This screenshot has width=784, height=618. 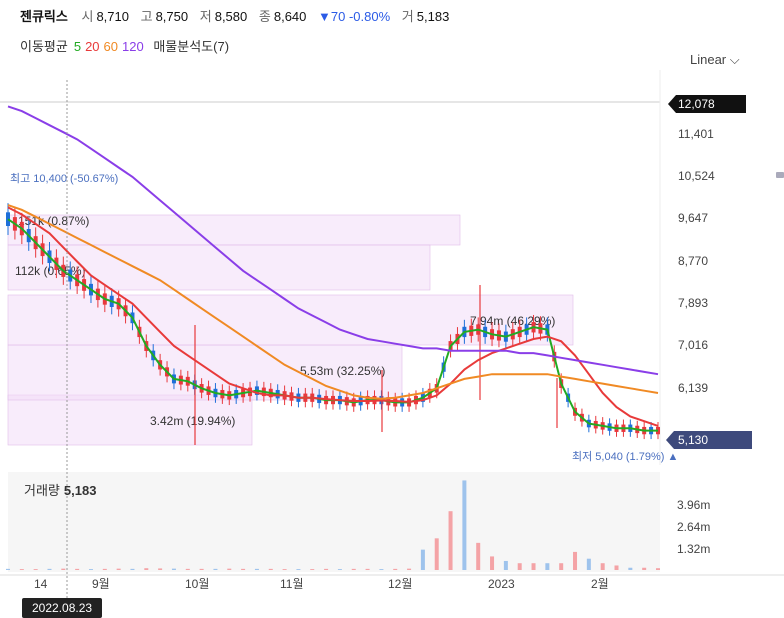 What do you see at coordinates (354, 16) in the screenshot?
I see `change-value: ▼70 -0.80%` at bounding box center [354, 16].